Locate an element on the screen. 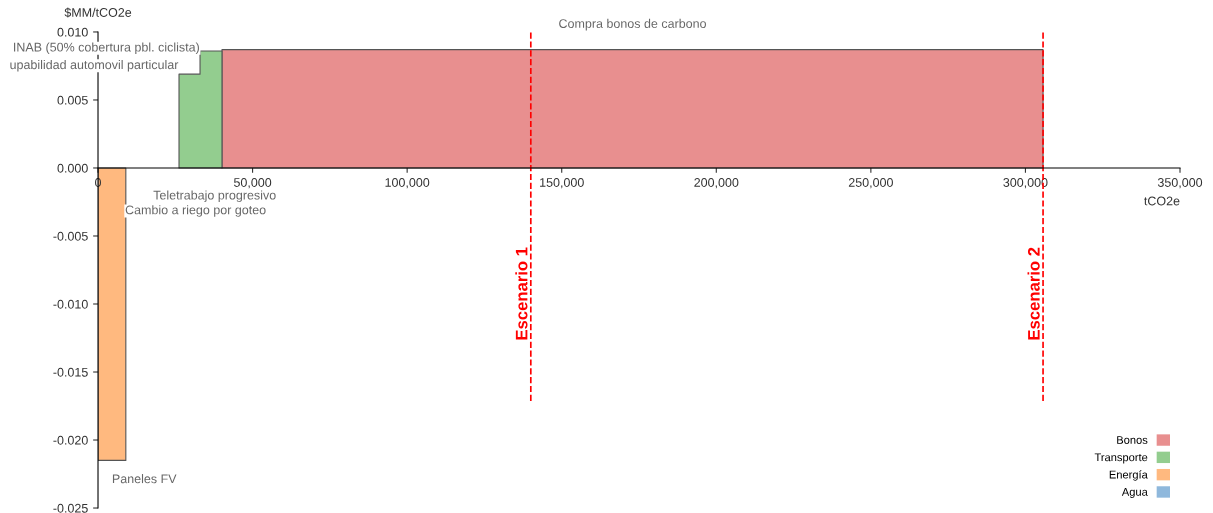  legend-label: Energía is located at coordinates (1128, 475).